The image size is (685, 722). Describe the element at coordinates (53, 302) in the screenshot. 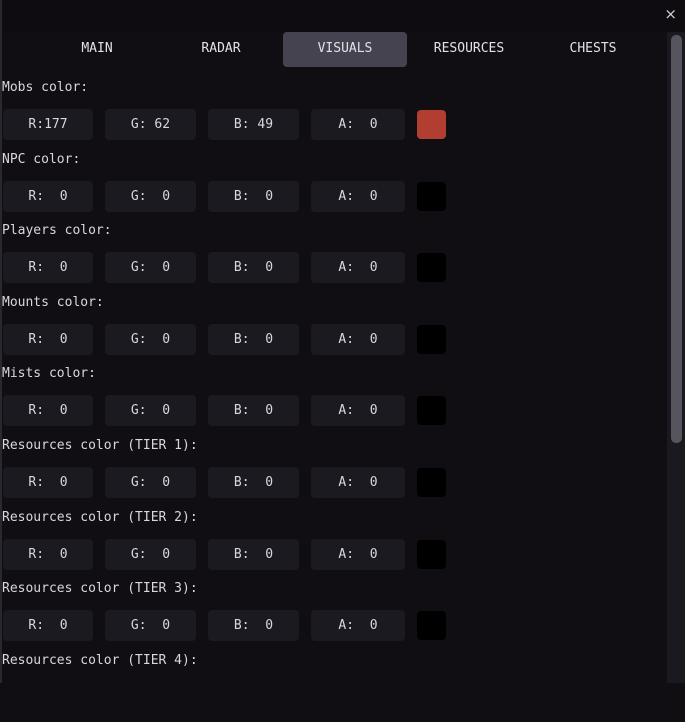

I see `color-section-label: Mounts color:` at that location.